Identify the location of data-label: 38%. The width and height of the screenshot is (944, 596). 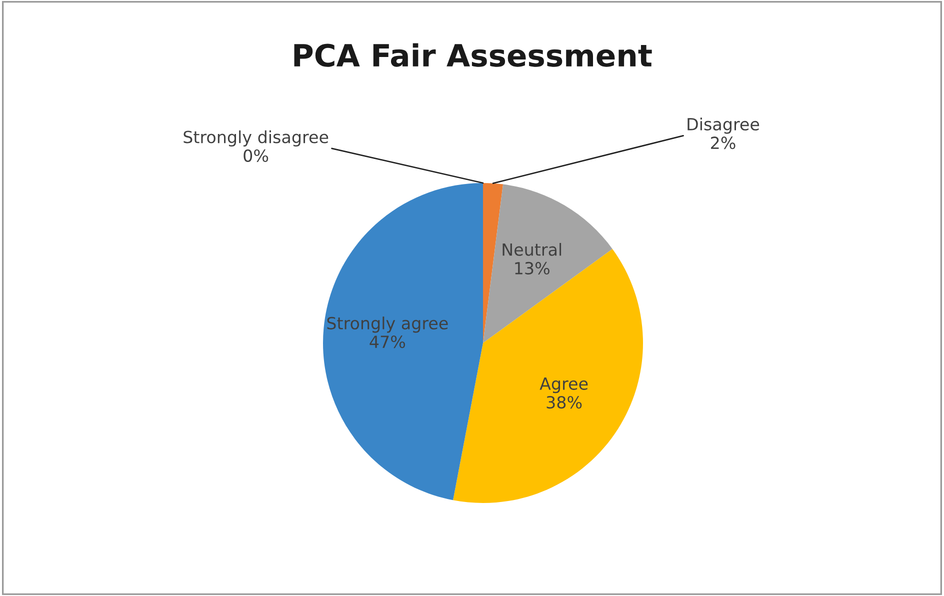
(564, 402).